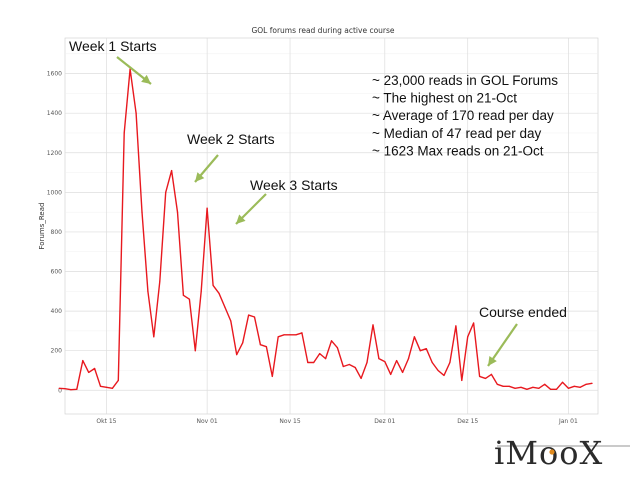  What do you see at coordinates (458, 150) in the screenshot?
I see `stat-line: ~ 1623 Max reads on 21-Oct` at bounding box center [458, 150].